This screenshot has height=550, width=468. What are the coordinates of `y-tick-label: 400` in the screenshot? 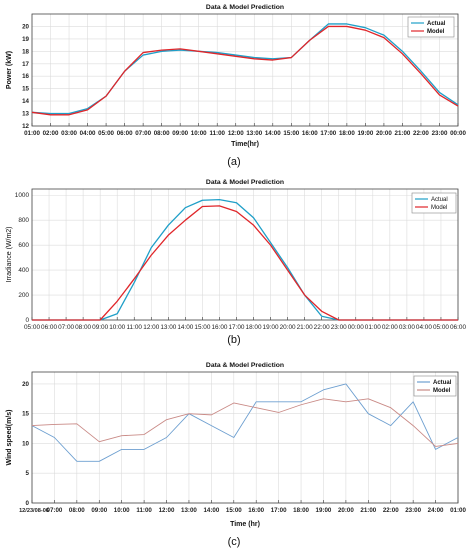 It's located at (23, 270).